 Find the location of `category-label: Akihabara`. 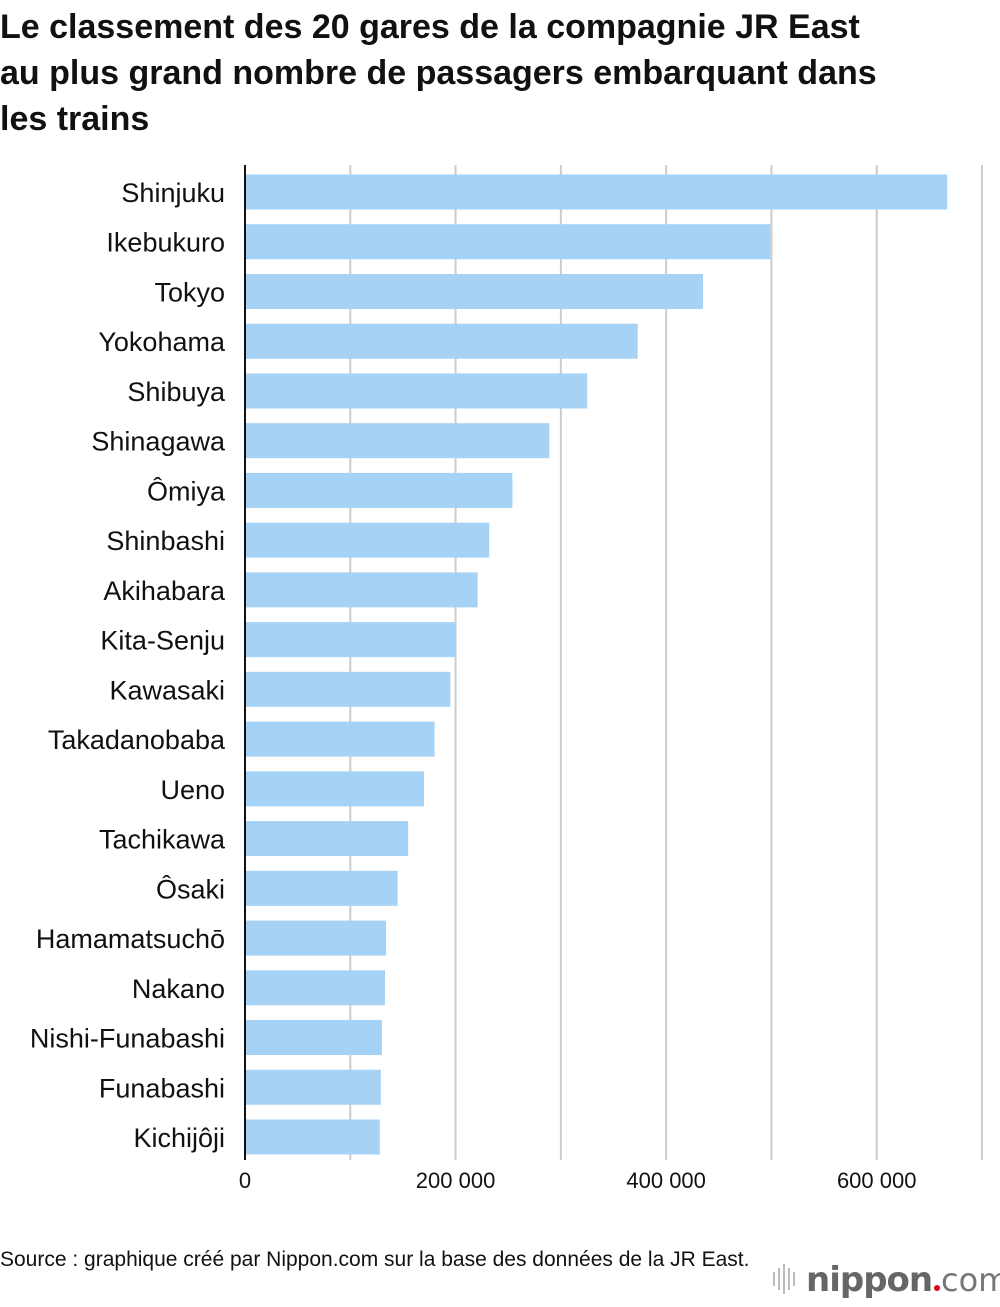

category-label: Akihabara is located at coordinates (164, 591).